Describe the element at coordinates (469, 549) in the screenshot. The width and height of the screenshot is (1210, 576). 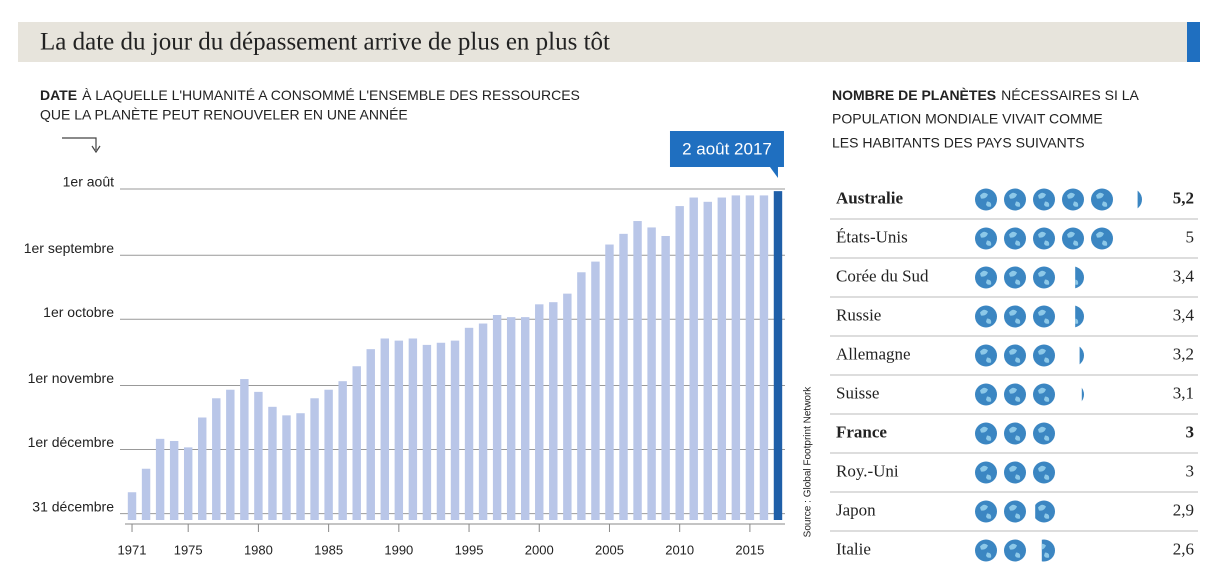
I see `x-tick-label: 1995` at that location.